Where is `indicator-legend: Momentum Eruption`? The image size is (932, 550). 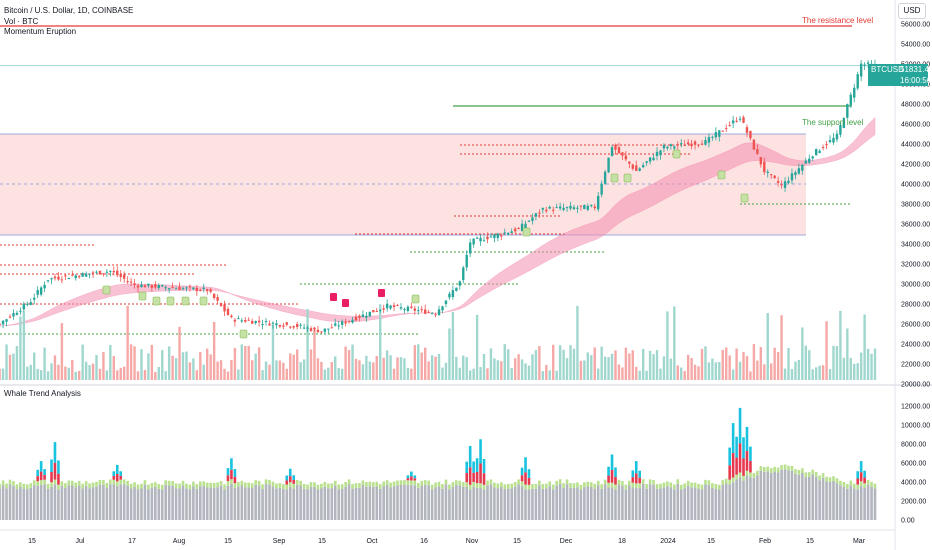 indicator-legend: Momentum Eruption is located at coordinates (40, 31).